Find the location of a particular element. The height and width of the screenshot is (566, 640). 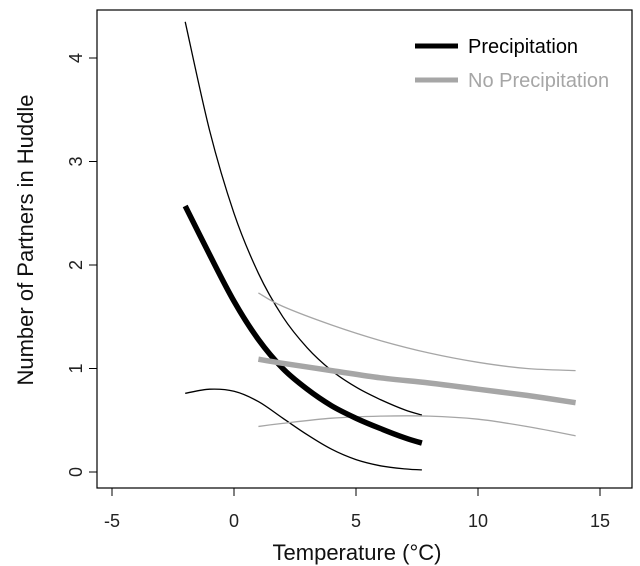

x-tick-label: 0 is located at coordinates (234, 521).